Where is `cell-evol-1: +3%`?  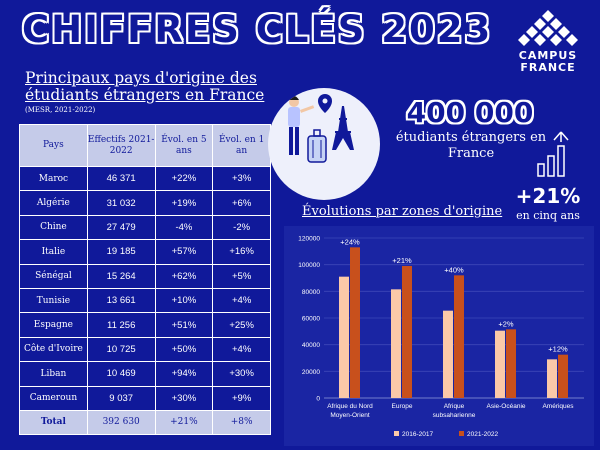
cell-evol-1: +3% is located at coordinates (241, 178).